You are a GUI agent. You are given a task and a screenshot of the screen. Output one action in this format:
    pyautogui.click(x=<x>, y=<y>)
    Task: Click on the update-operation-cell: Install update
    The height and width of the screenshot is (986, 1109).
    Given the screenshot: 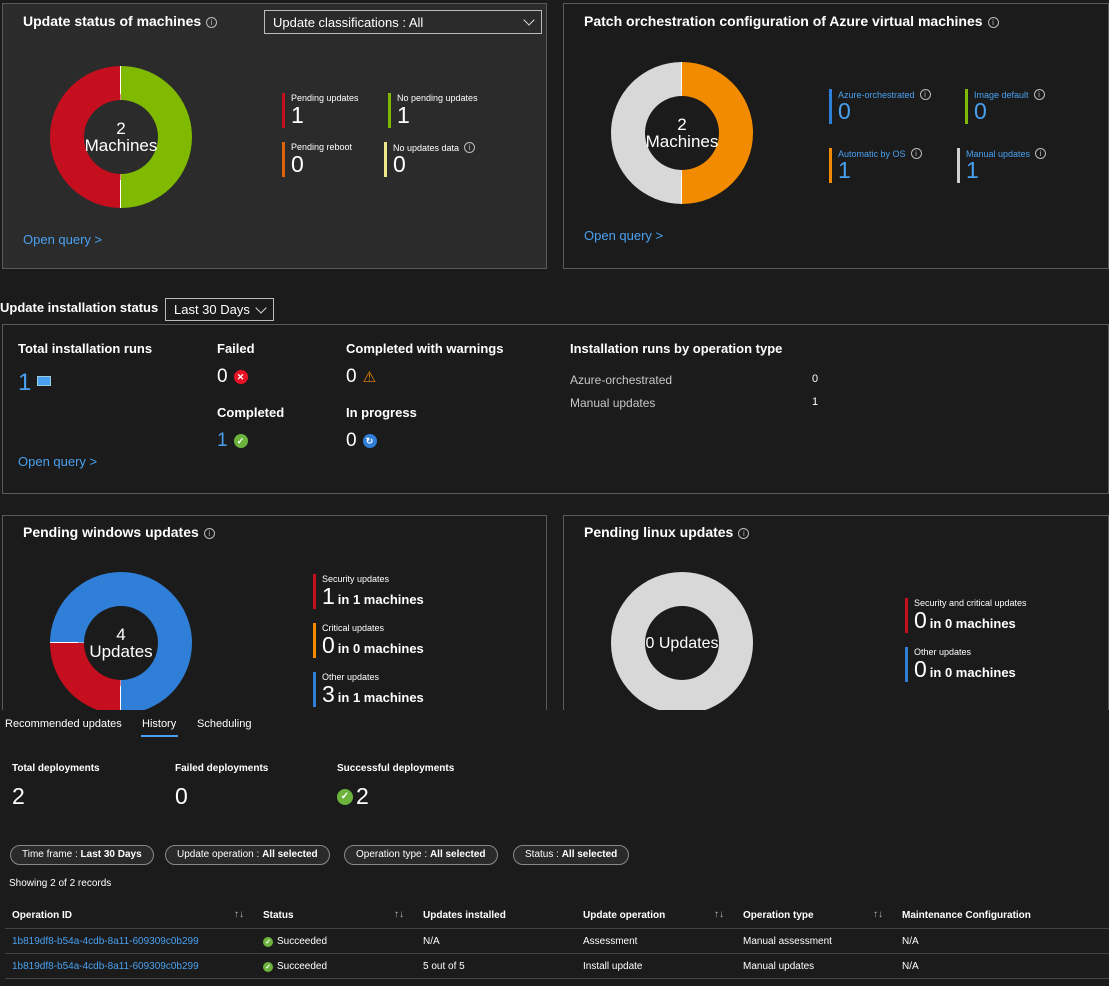 What is the action you would take?
    pyautogui.click(x=613, y=966)
    